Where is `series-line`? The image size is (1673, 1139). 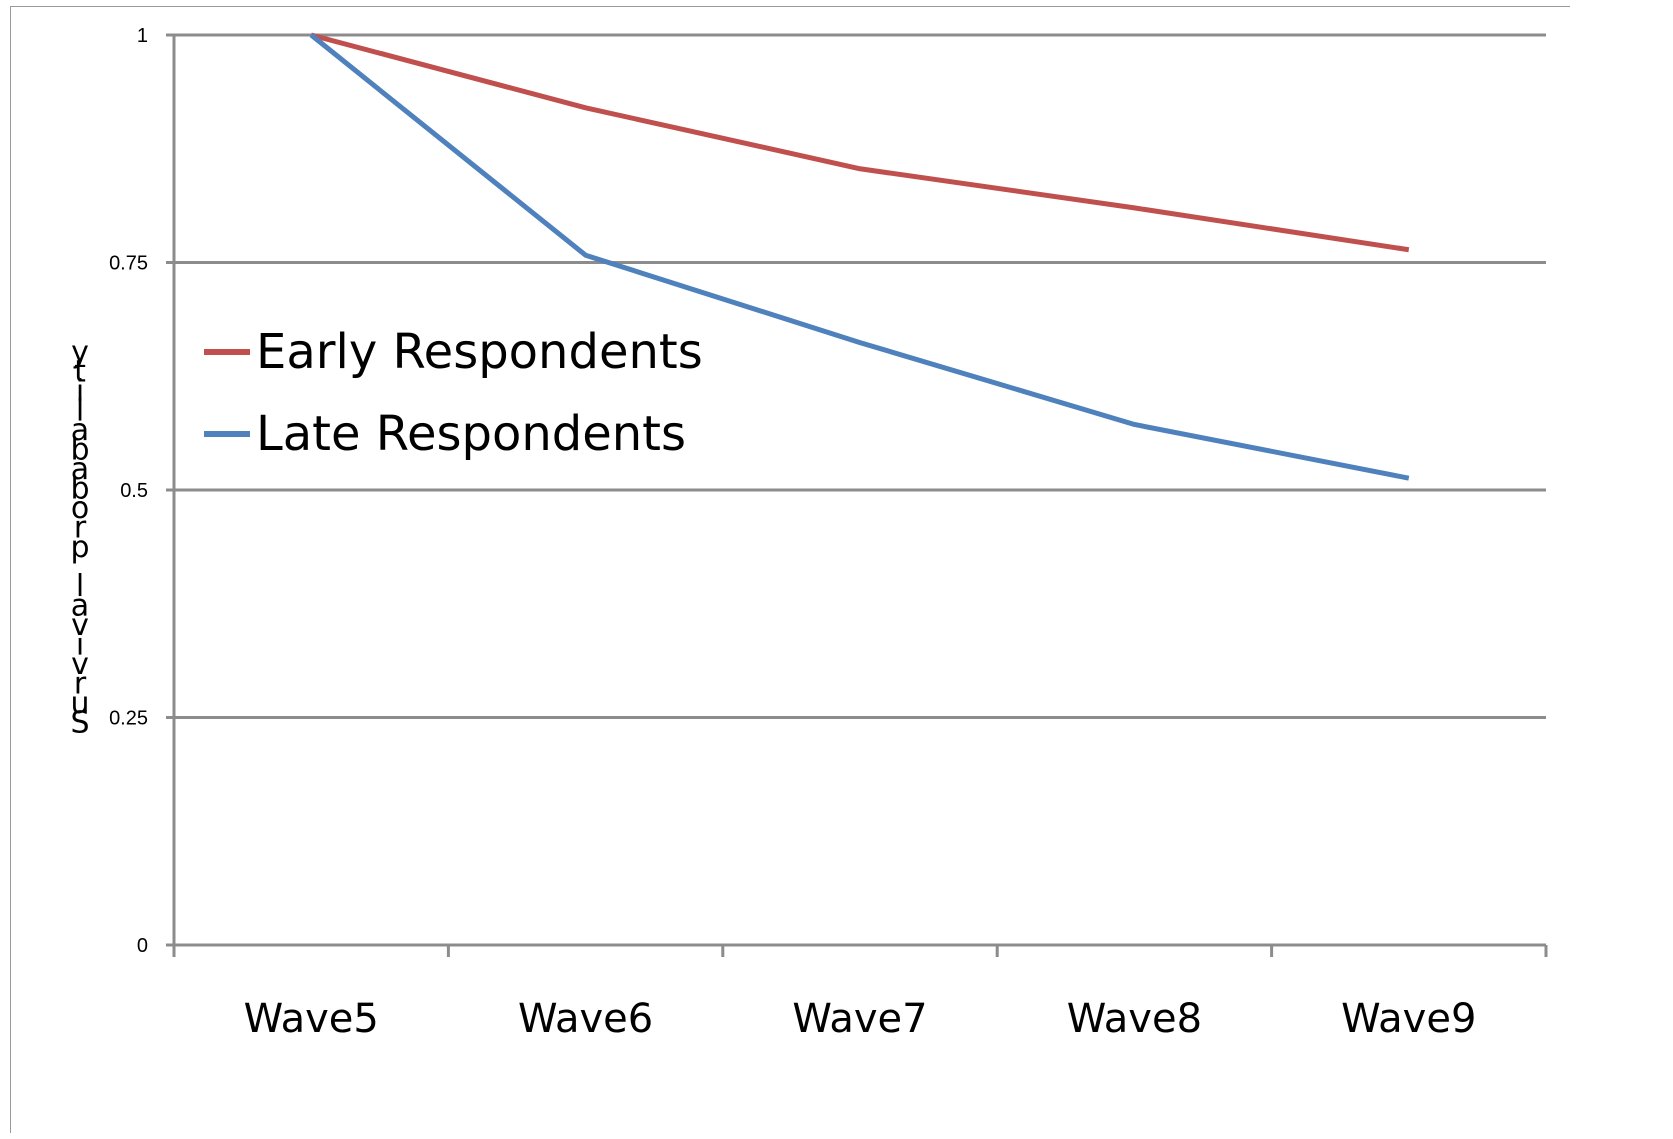 series-line is located at coordinates (860, 142).